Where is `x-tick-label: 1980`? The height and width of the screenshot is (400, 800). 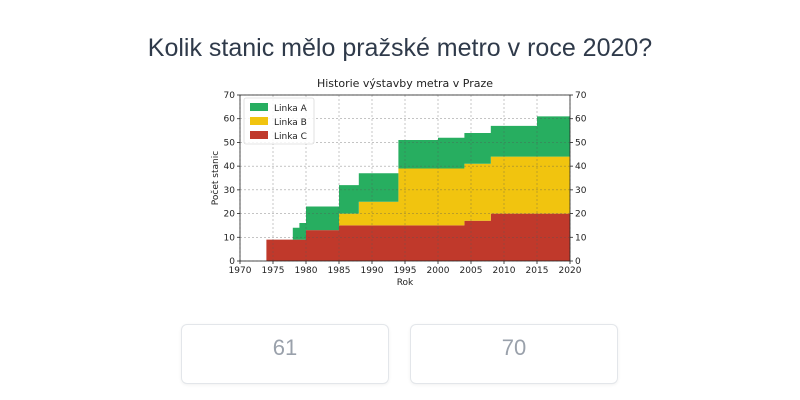 x-tick-label: 1980 is located at coordinates (306, 271).